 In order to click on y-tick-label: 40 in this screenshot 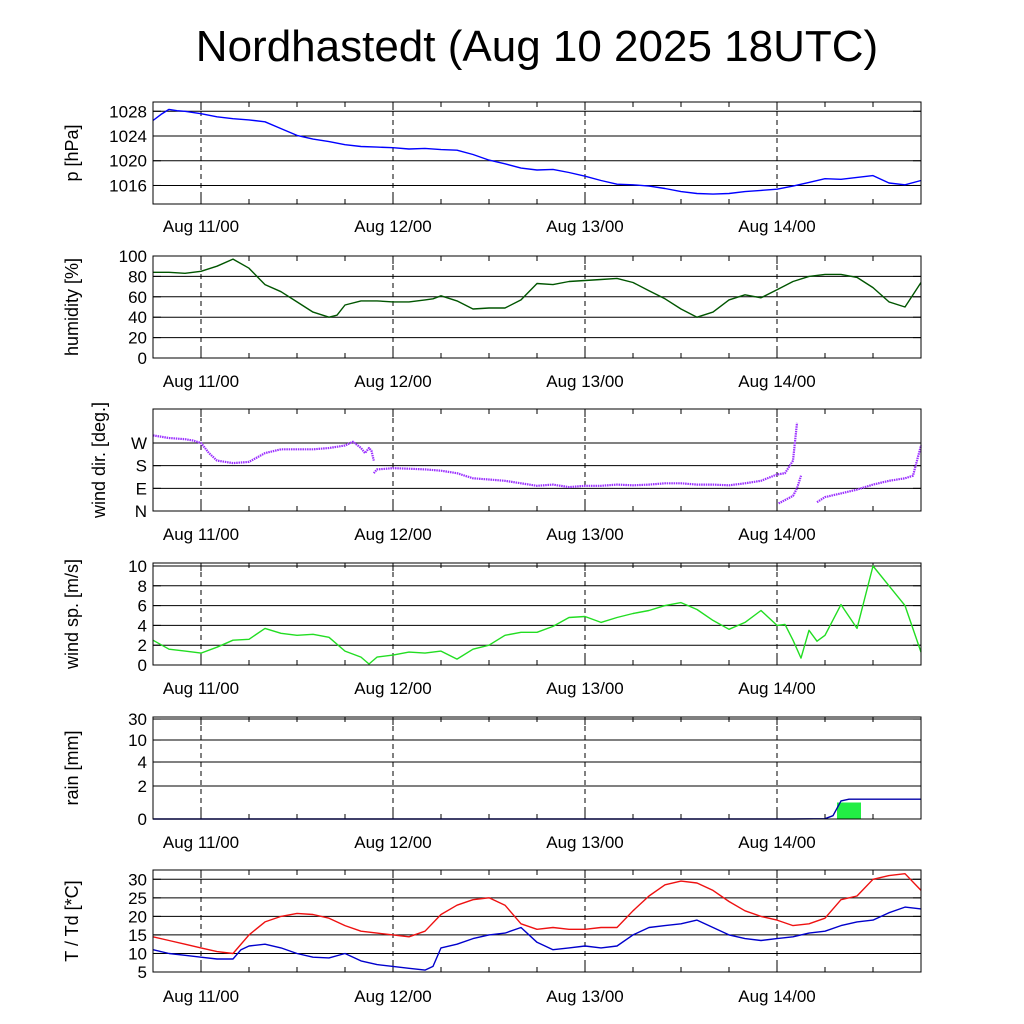, I will do `click(137, 317)`.